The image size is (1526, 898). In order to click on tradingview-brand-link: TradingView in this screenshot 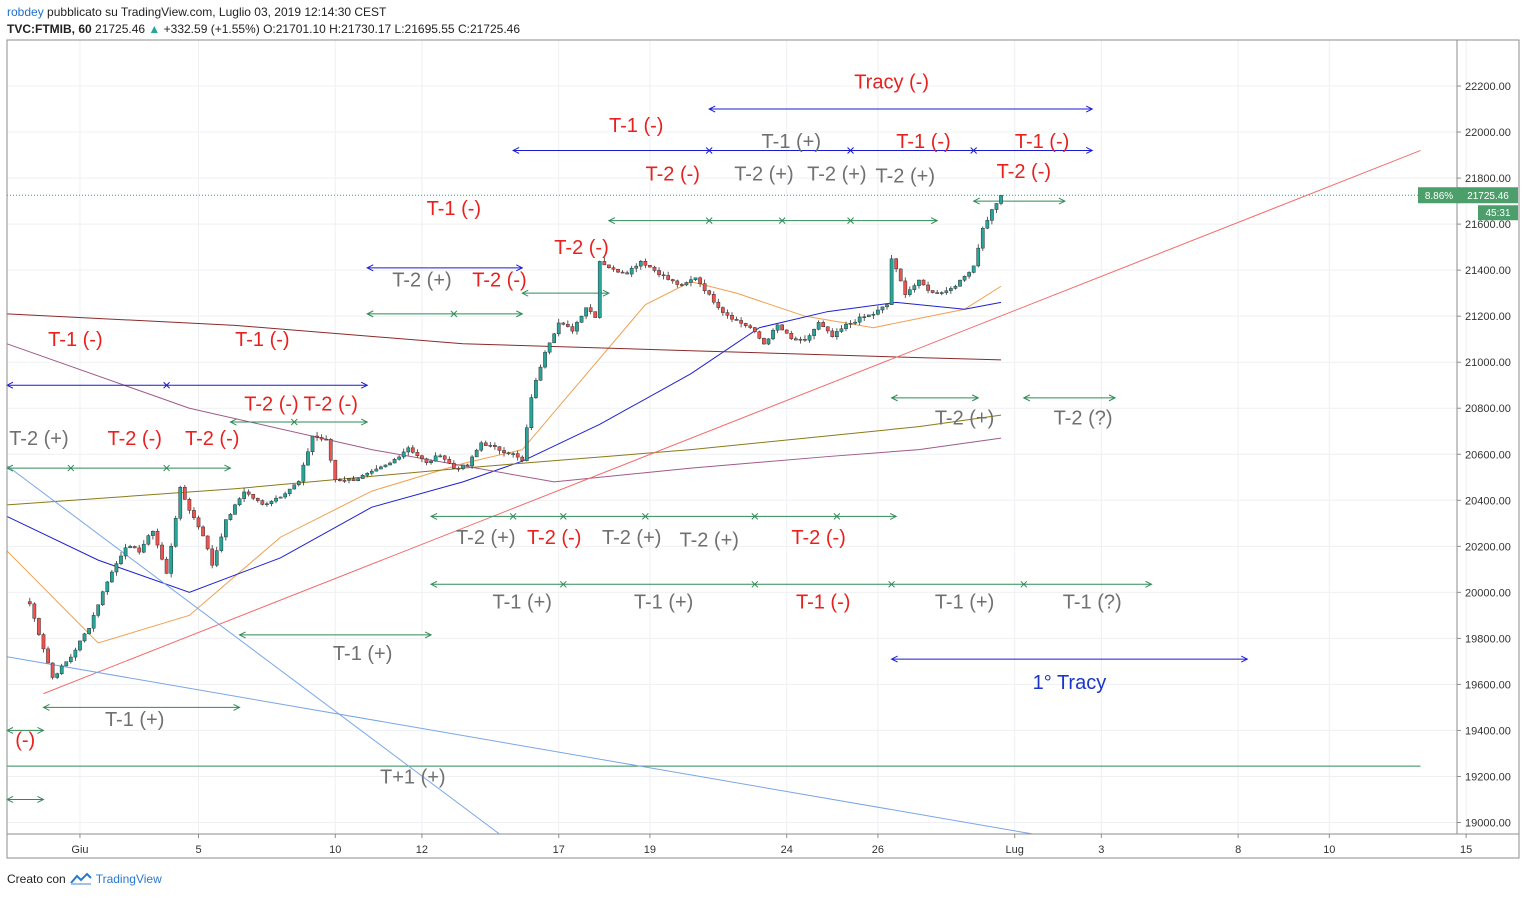, I will do `click(128, 879)`.